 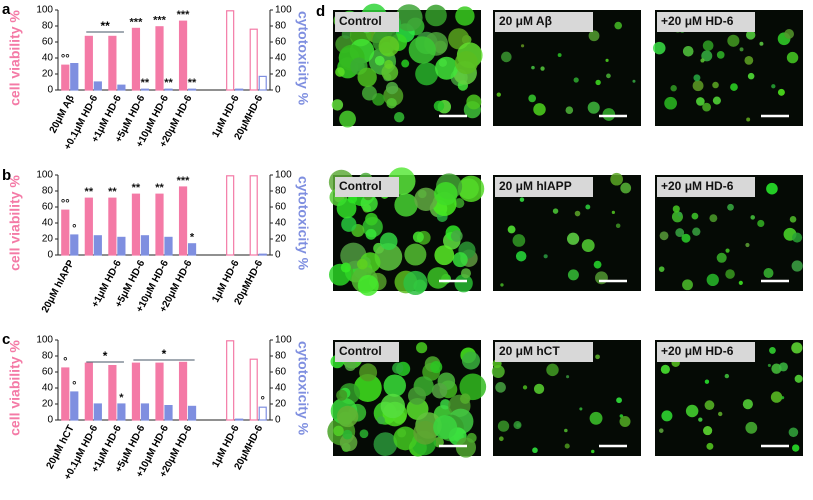 I want to click on bracket-label: *, so click(x=105, y=356).